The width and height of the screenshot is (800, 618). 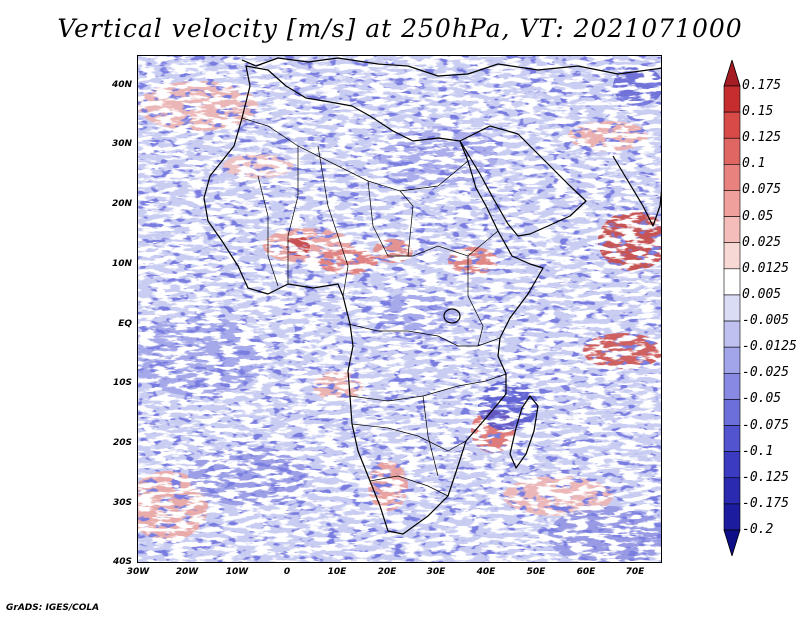 What do you see at coordinates (586, 572) in the screenshot?
I see `lon-label-60e: 60E` at bounding box center [586, 572].